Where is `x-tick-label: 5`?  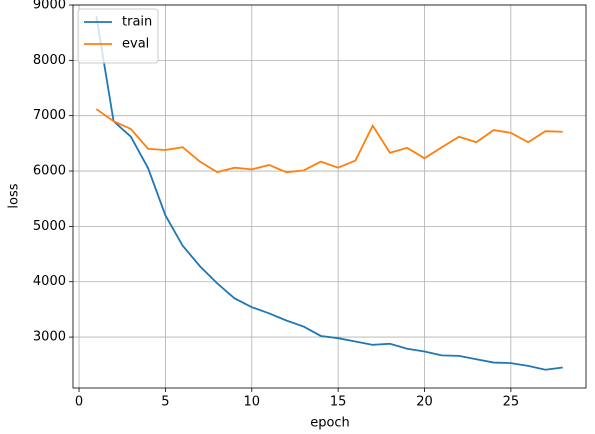 x-tick-label: 5 is located at coordinates (165, 402).